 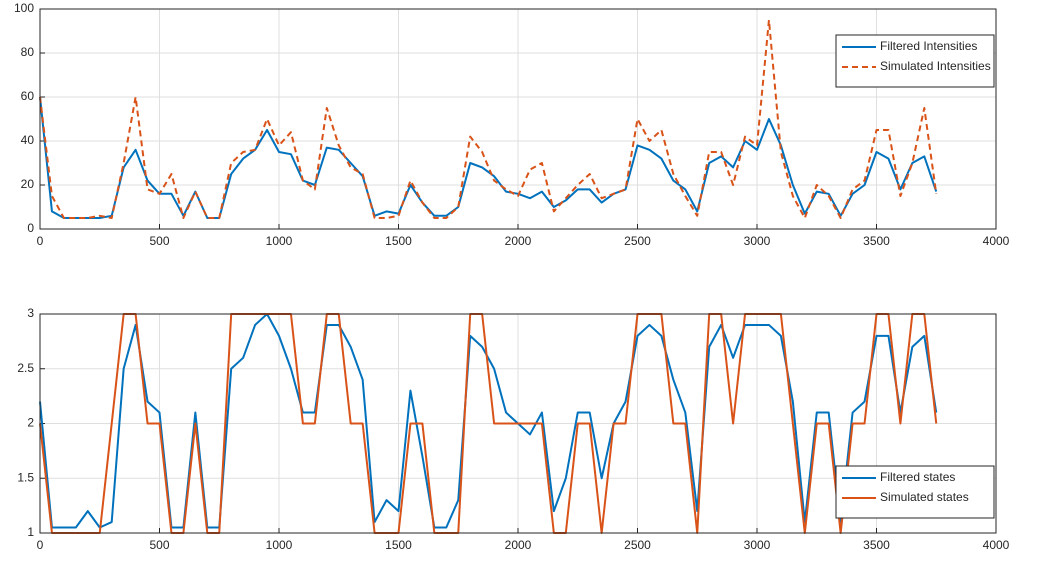 I want to click on y-tick-label: 2, so click(x=30, y=423).